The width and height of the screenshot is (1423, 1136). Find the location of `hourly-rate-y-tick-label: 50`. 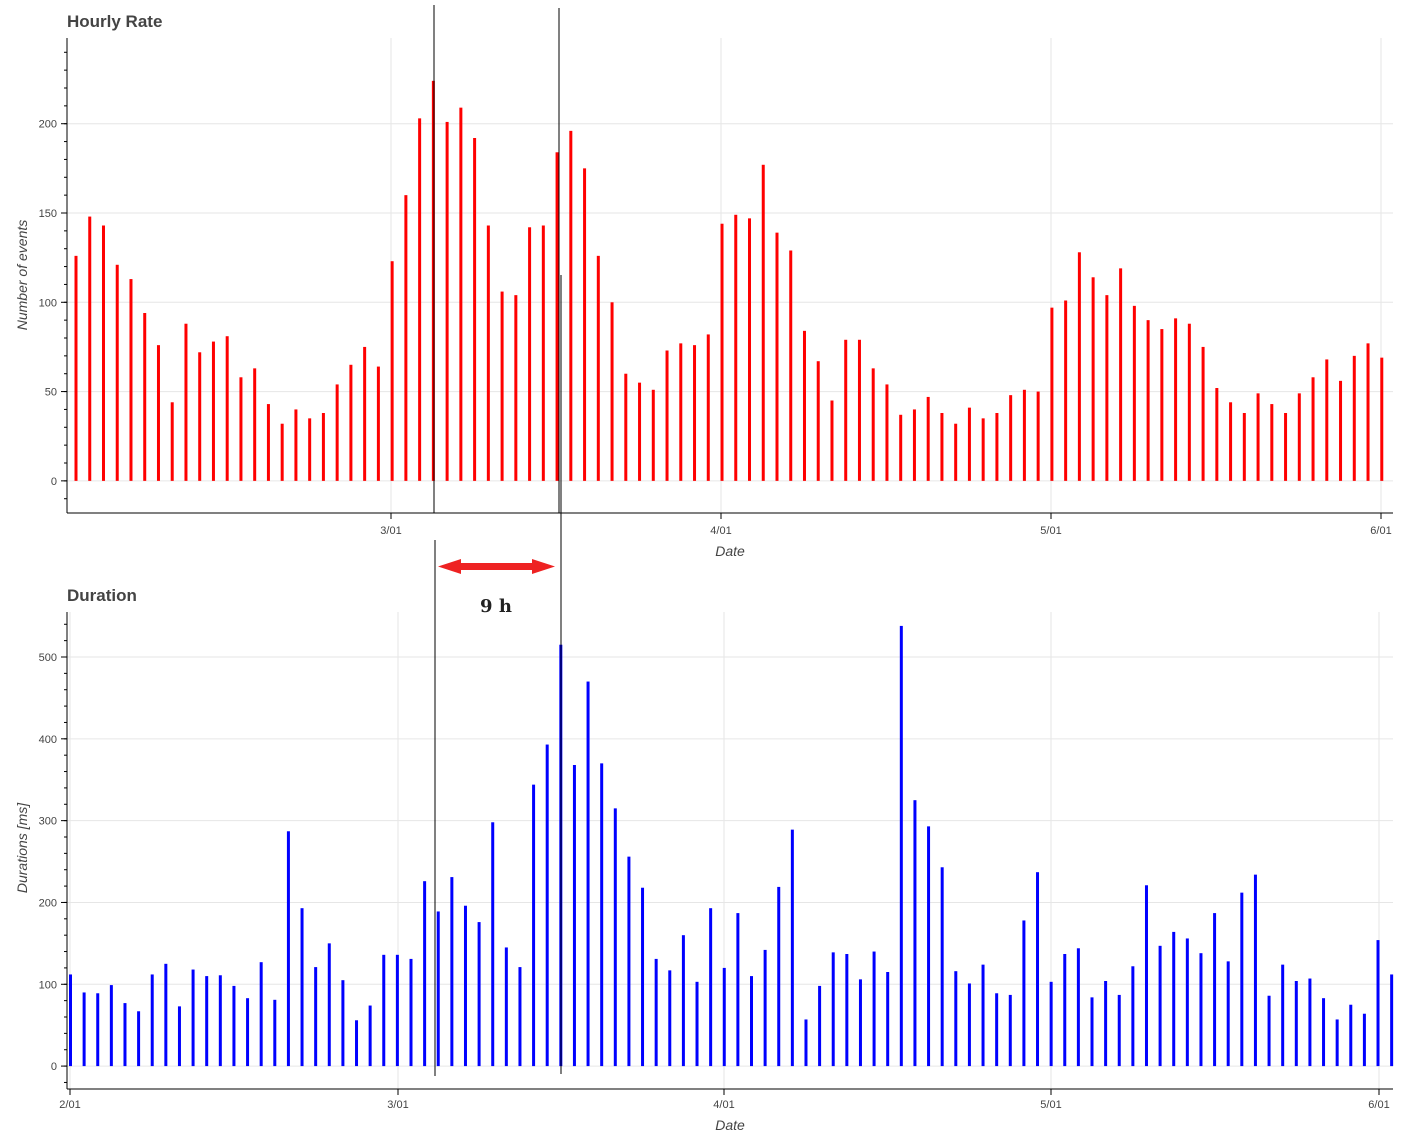

hourly-rate-y-tick-label: 50 is located at coordinates (51, 393).